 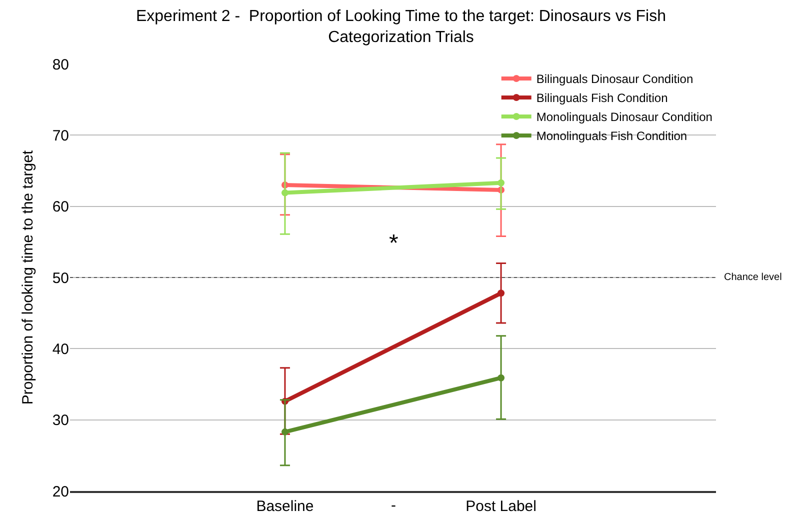 I want to click on legend-label: Monolinguals Dinosaur Condition, so click(x=624, y=117).